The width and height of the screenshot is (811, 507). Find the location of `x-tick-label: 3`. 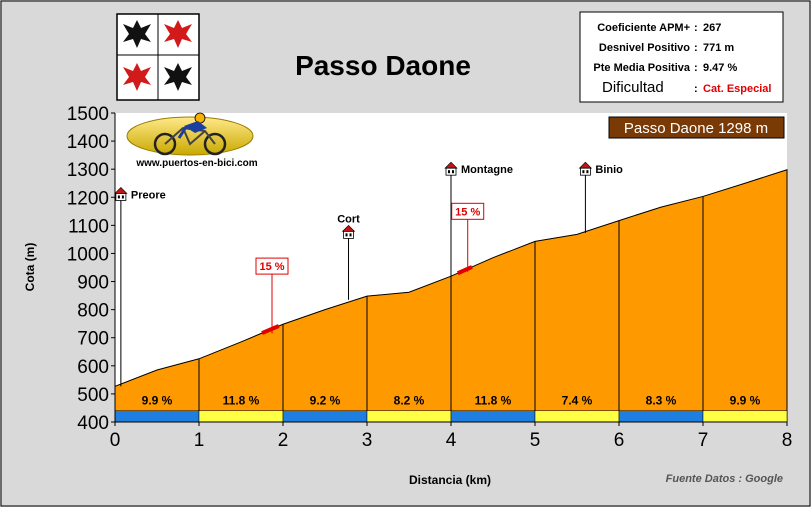

x-tick-label: 3 is located at coordinates (367, 440).